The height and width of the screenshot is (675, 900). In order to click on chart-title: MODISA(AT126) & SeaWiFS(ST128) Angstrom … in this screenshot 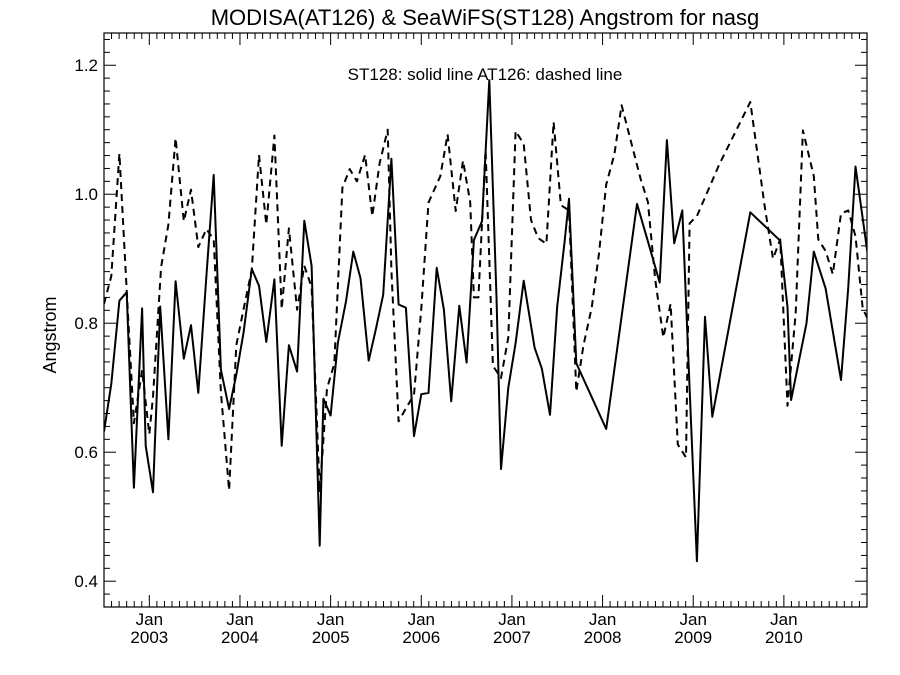, I will do `click(485, 17)`.